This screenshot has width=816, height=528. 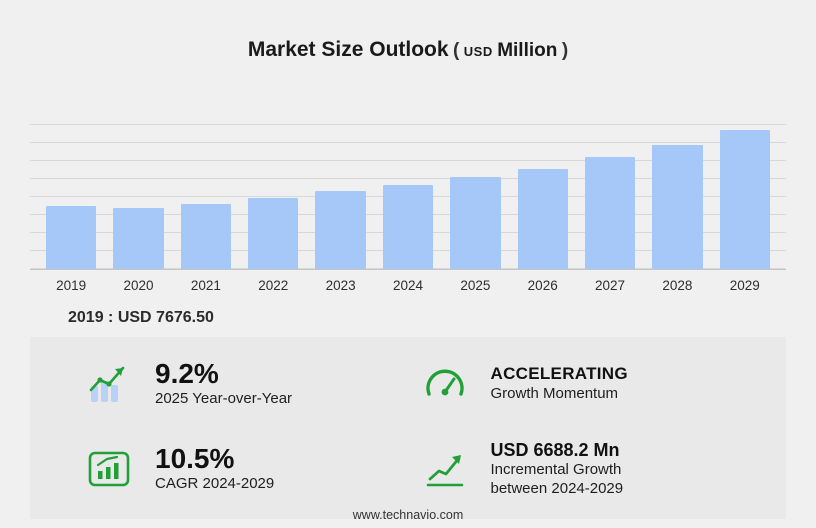 What do you see at coordinates (542, 285) in the screenshot?
I see `x-tick-2026: 2026` at bounding box center [542, 285].